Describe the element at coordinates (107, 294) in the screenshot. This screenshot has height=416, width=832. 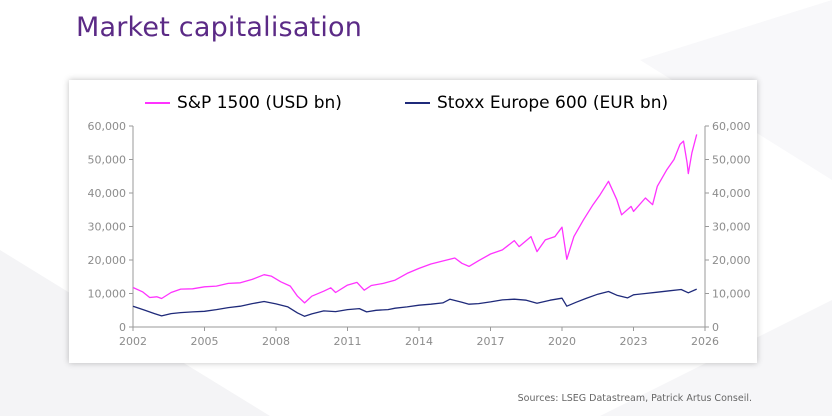
I see `y-tick-label-left: 10,000` at that location.